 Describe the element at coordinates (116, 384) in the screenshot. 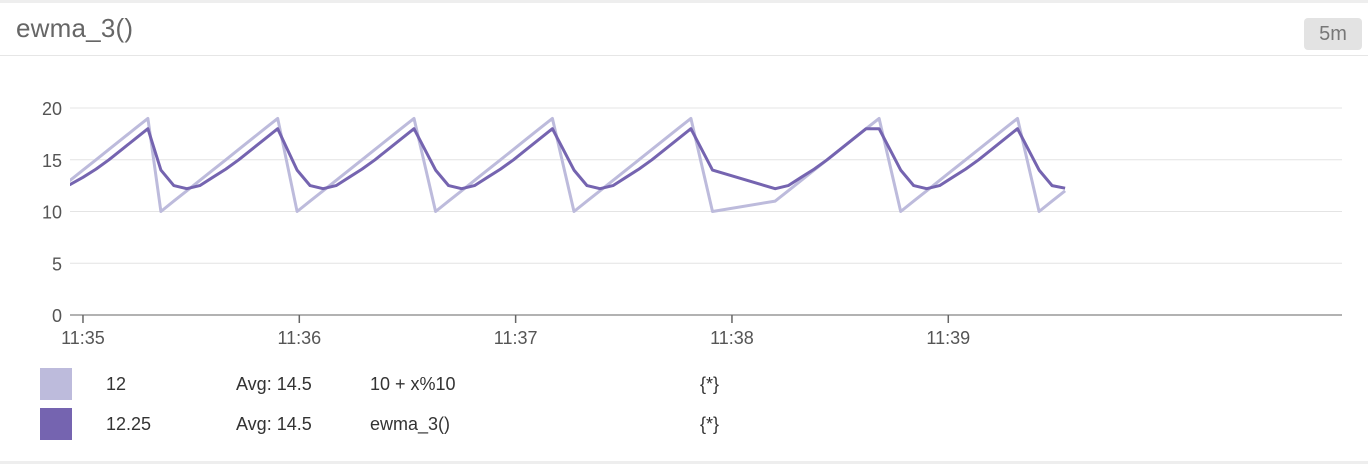

I see `legend-current-value: 12` at that location.